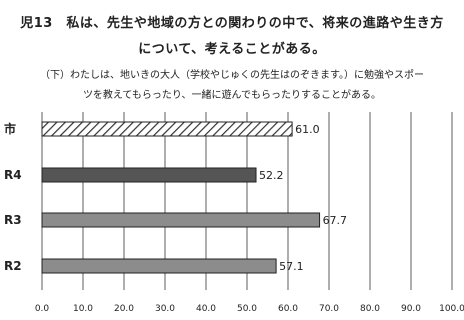 The width and height of the screenshot is (464, 320). Describe the element at coordinates (307, 129) in the screenshot. I see `data-label: 61.0` at that location.